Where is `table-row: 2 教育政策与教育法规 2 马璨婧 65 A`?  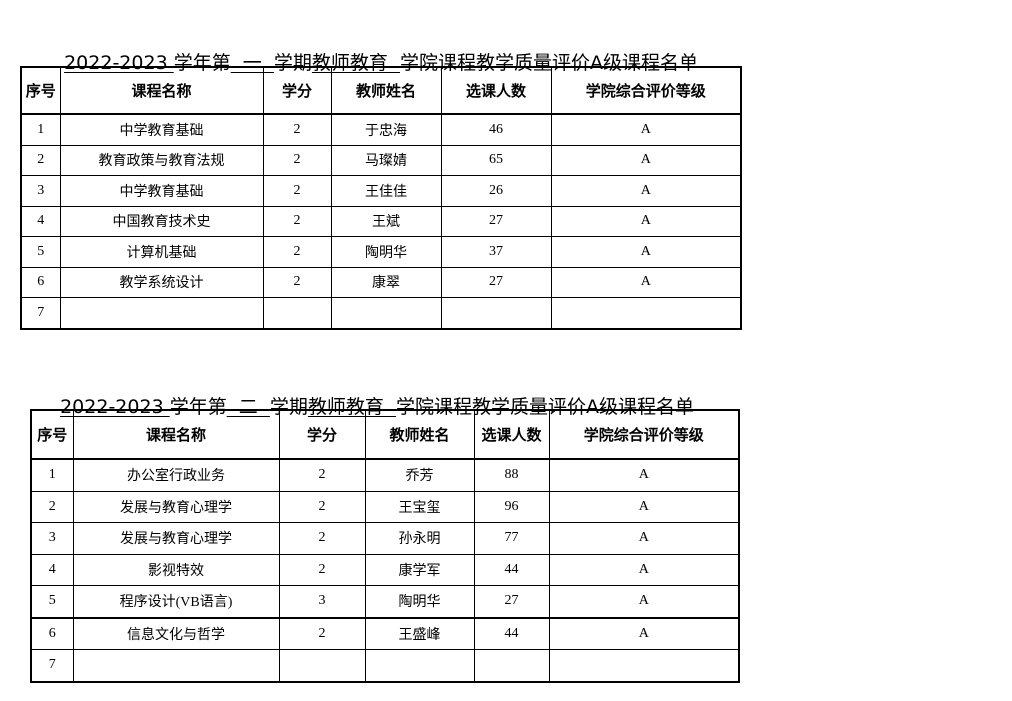 table-row: 2 教育政策与教育法规 2 马璨婧 65 A is located at coordinates (381, 160).